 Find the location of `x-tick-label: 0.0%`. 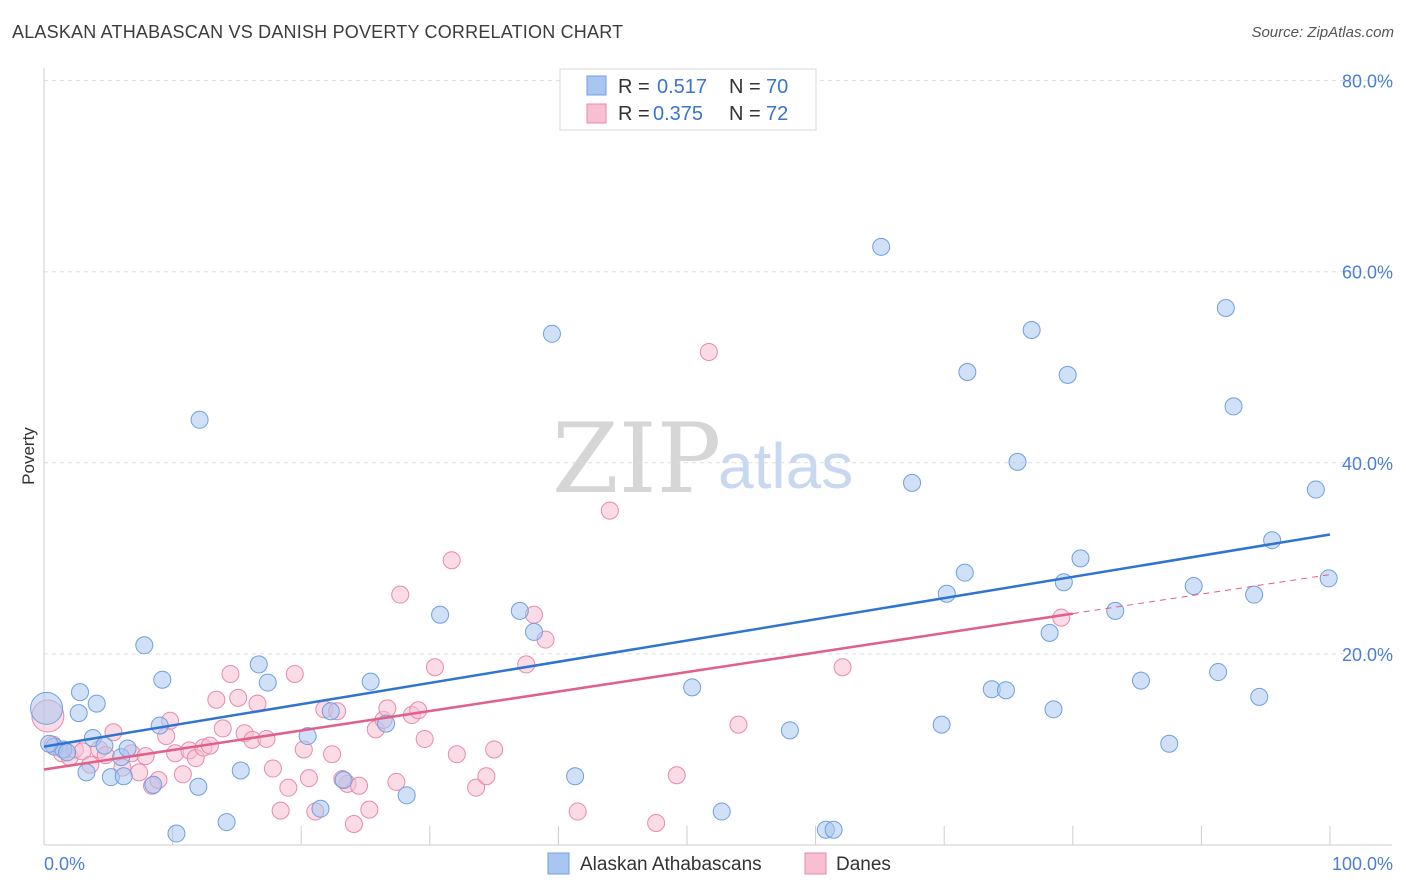

x-tick-label: 0.0% is located at coordinates (64, 864).